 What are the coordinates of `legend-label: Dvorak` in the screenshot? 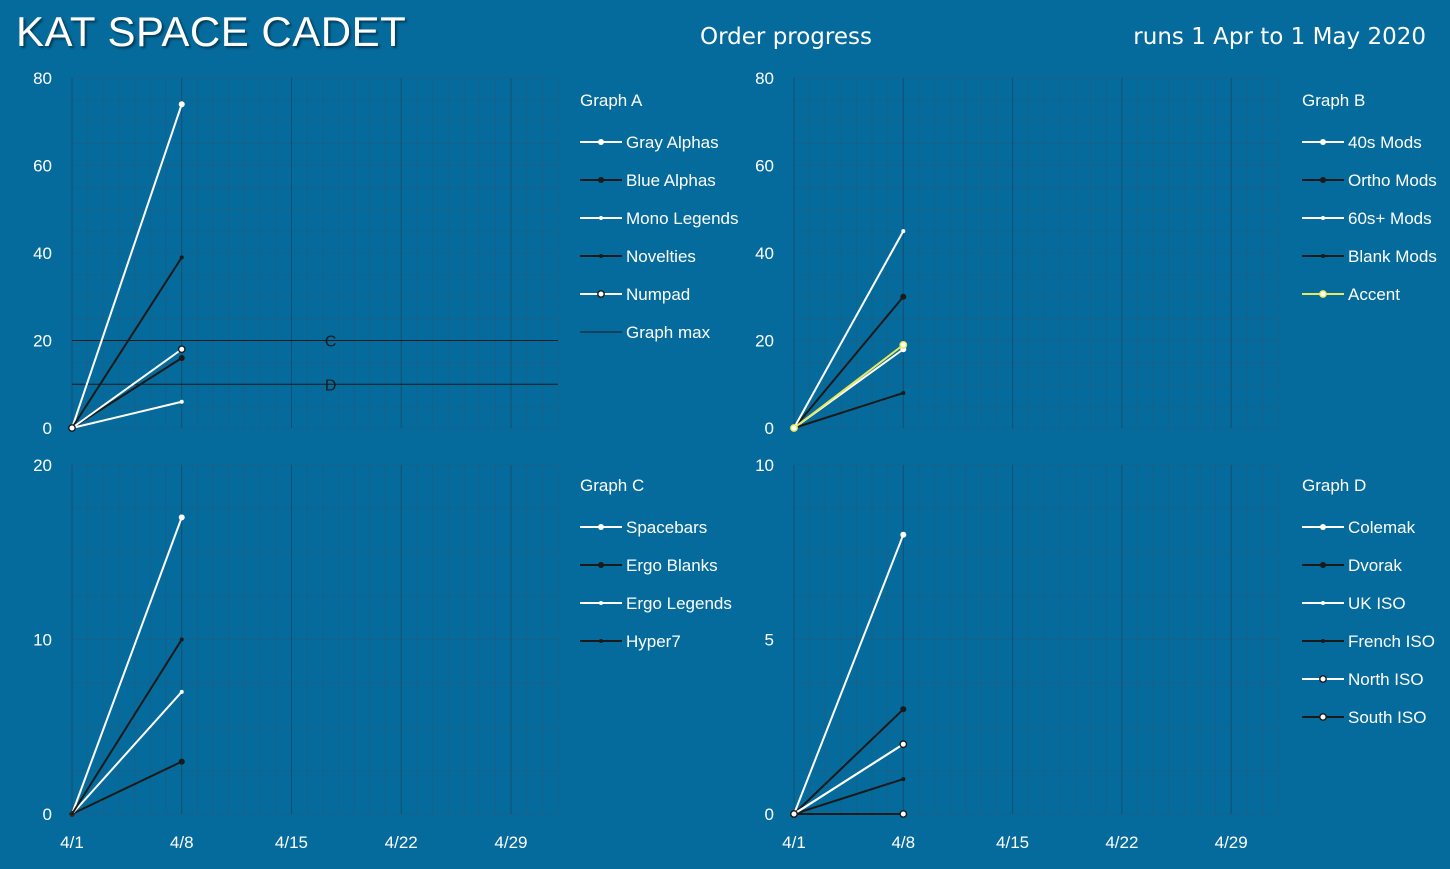 It's located at (1375, 565).